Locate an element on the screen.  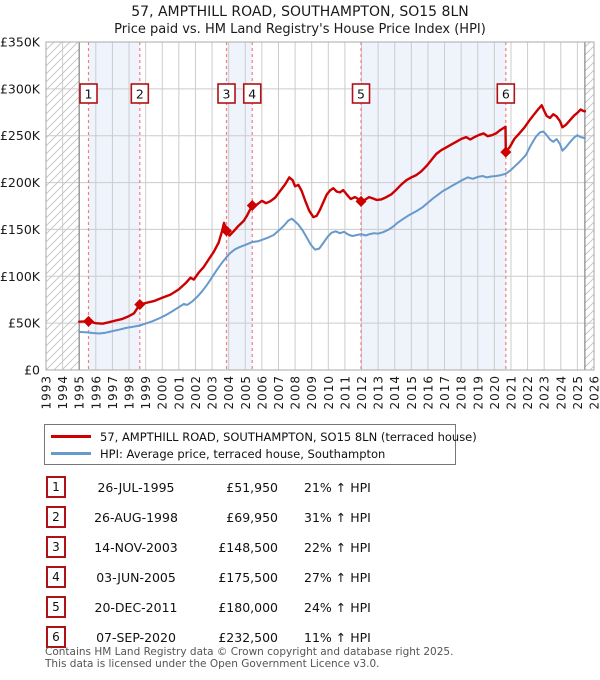
table-row: 6 07-SEP-2020 £232,500 11% ↑ HPI is located at coordinates (221, 637).